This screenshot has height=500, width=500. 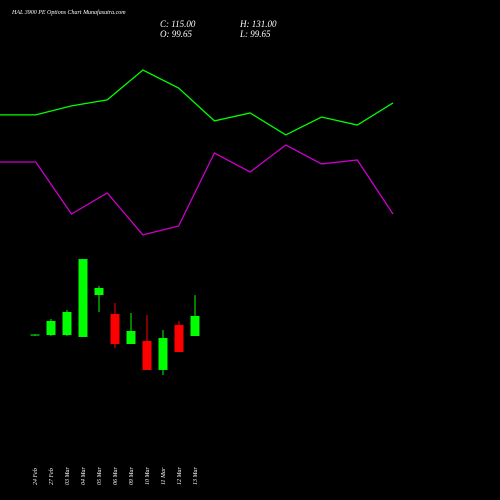 I want to click on x-tick-label: 10 Mar, so click(x=148, y=476).